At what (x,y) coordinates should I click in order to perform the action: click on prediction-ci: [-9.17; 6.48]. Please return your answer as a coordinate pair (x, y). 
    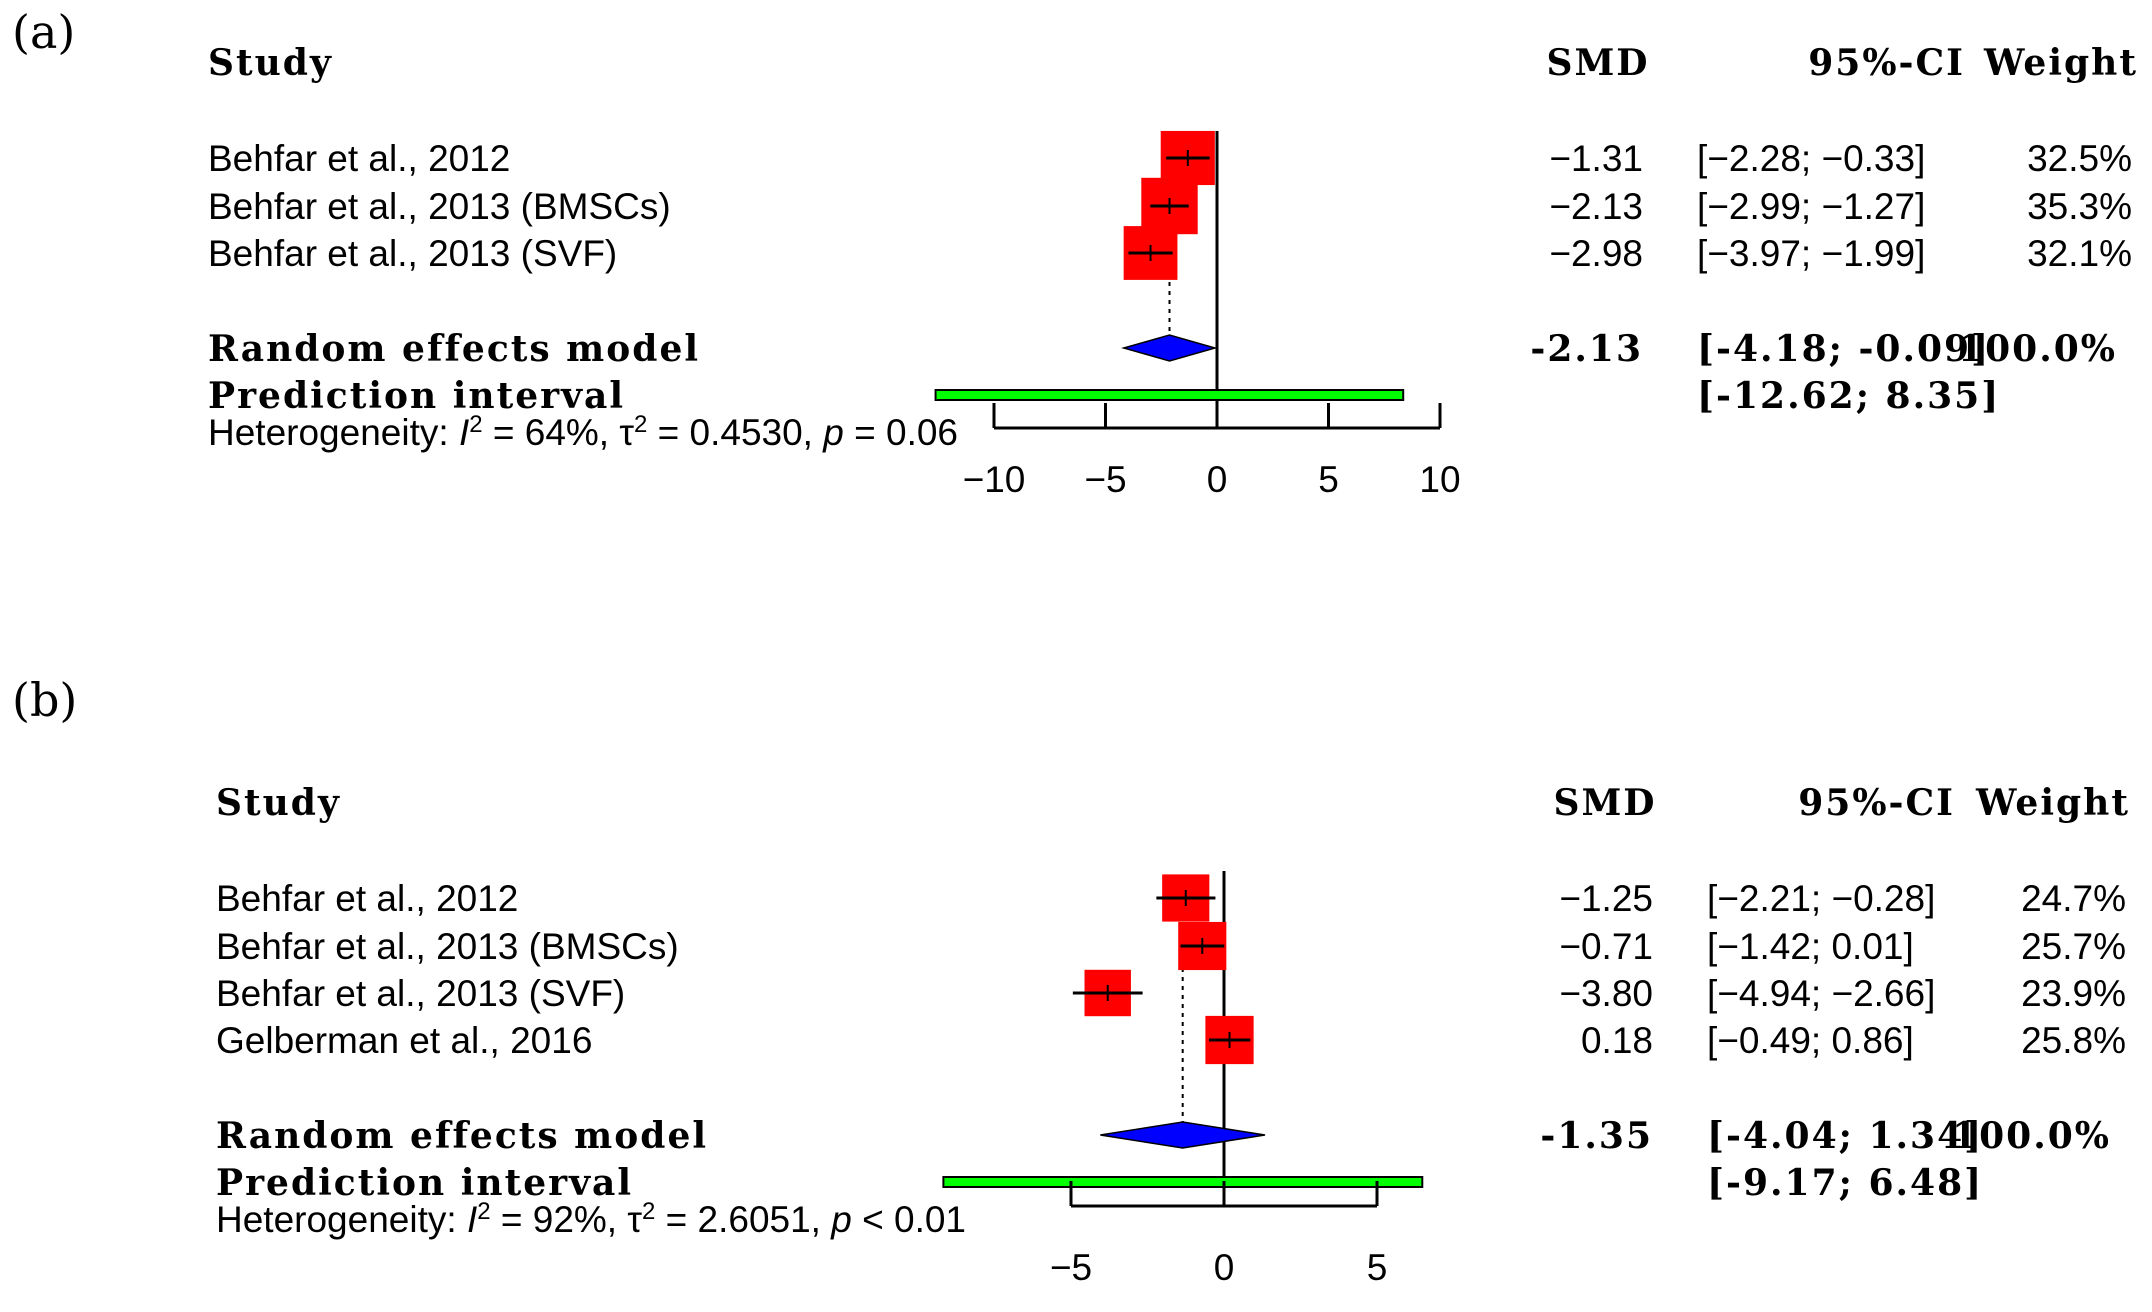
    Looking at the image, I should click on (1845, 1183).